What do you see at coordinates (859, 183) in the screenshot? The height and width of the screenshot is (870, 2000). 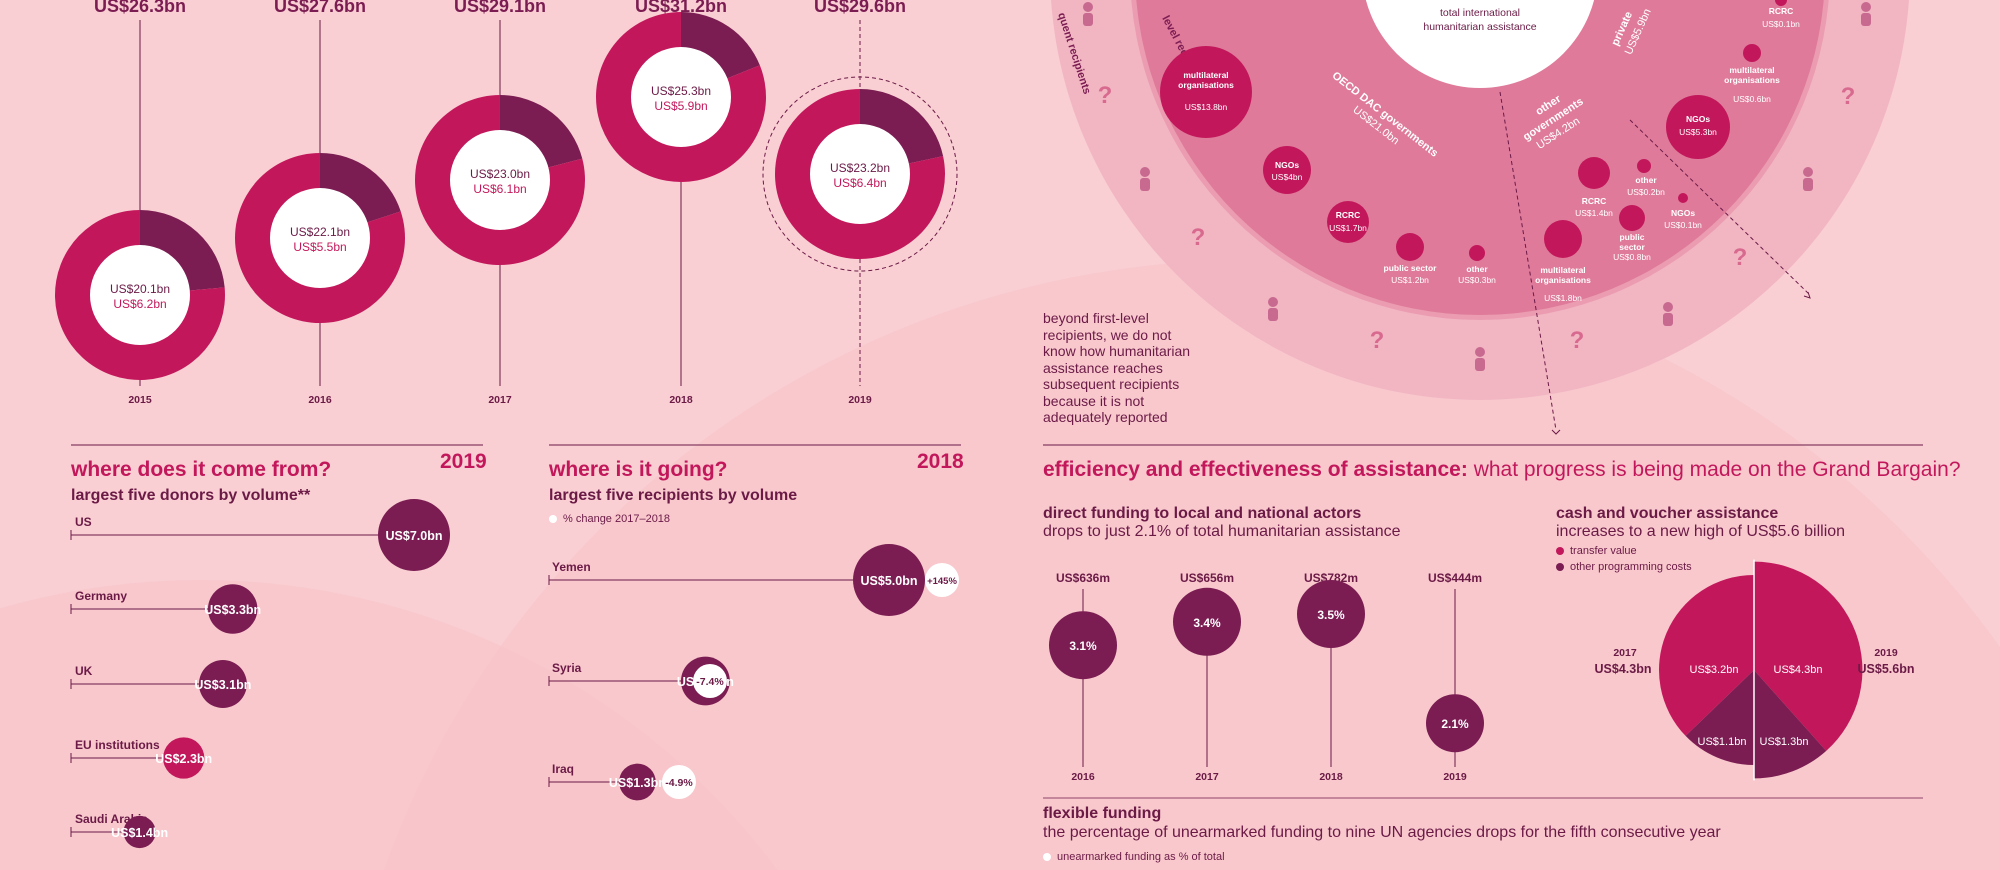 I see `donut-private-value: US$6.4bn` at bounding box center [859, 183].